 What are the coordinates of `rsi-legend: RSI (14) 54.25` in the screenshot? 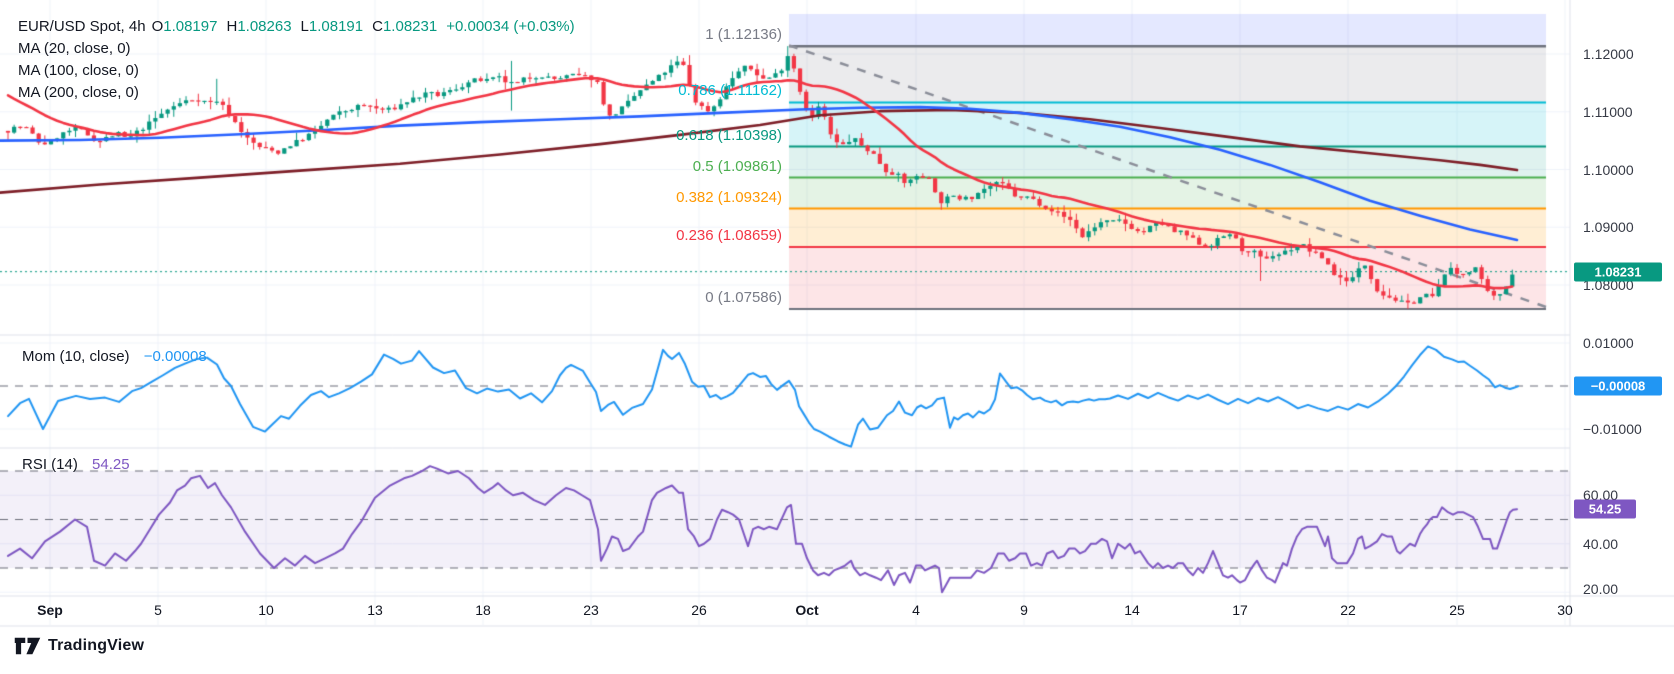 It's located at (76, 464).